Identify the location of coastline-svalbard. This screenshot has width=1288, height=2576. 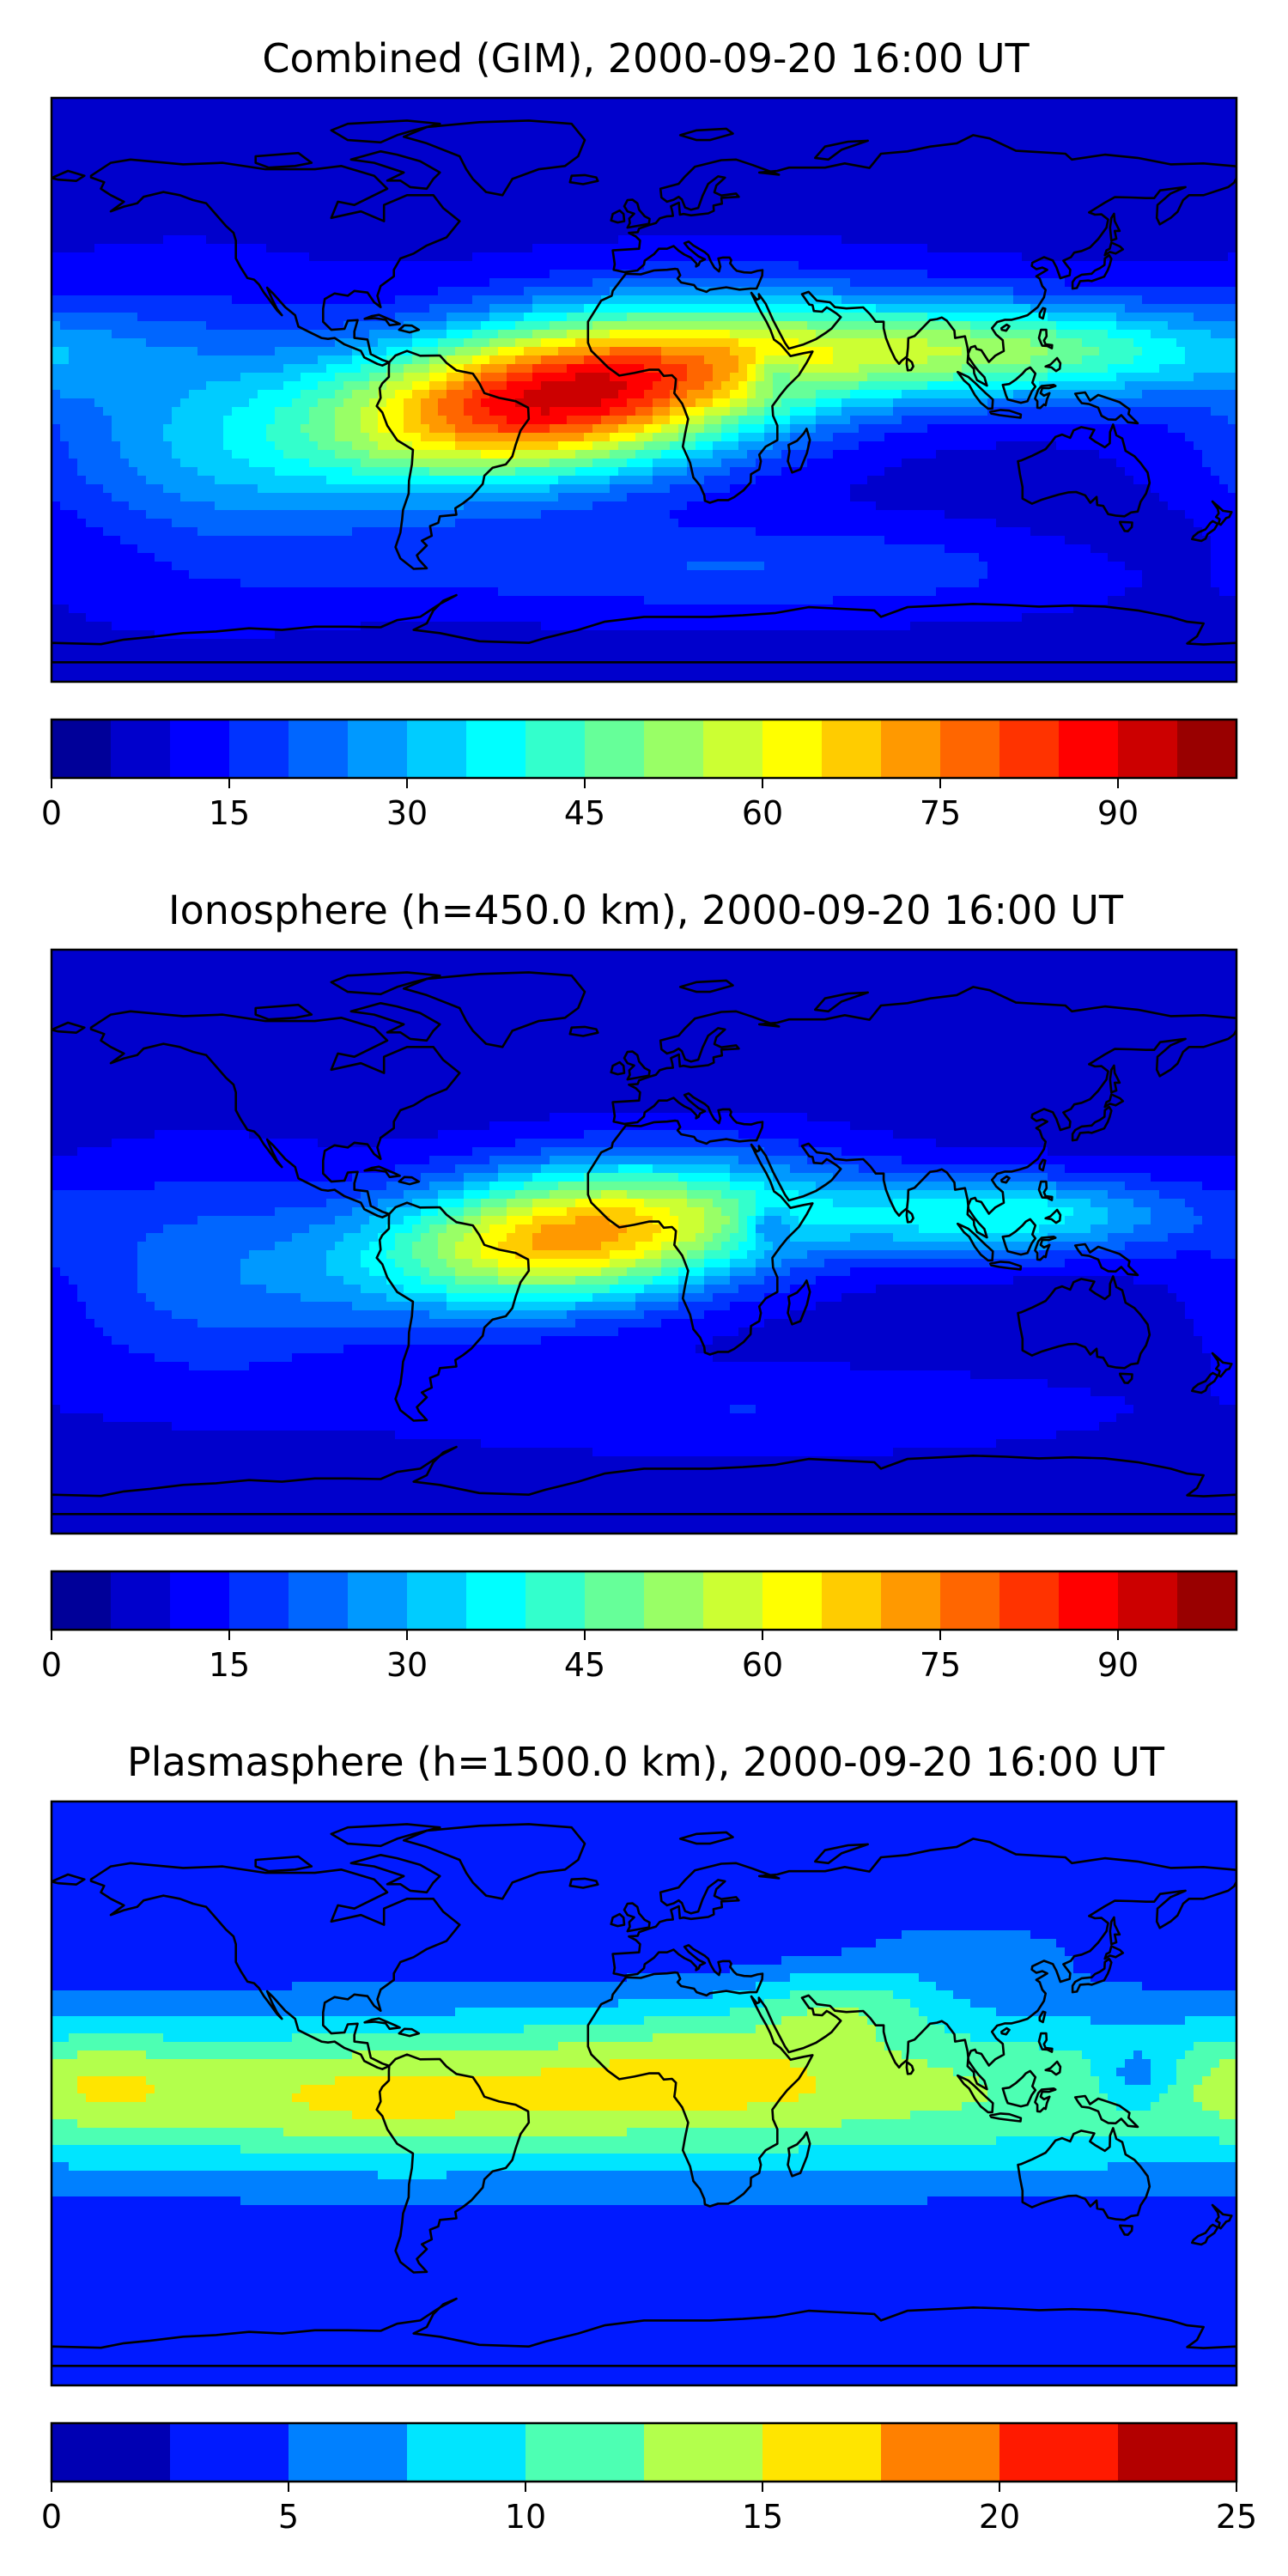
(706, 1838).